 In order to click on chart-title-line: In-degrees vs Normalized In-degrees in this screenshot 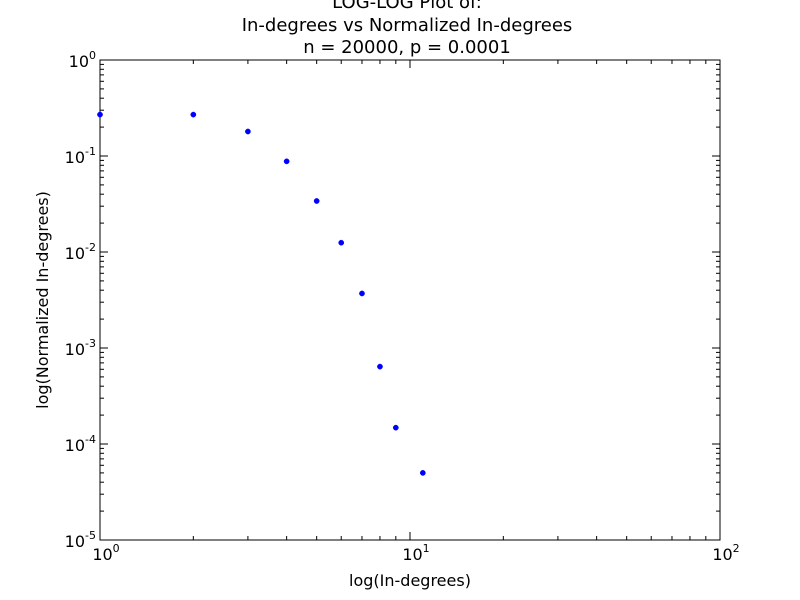, I will do `click(407, 25)`.